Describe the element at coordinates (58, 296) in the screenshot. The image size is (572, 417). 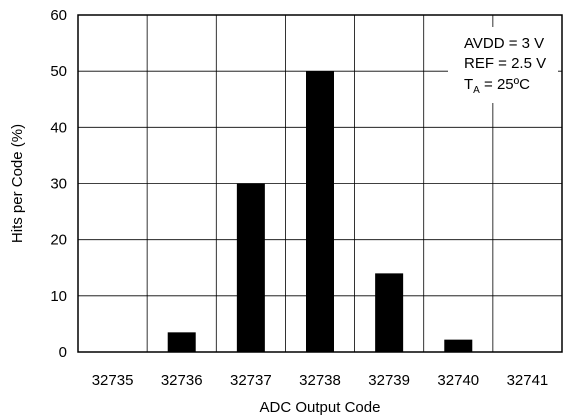
I see `y-tick-label: 10` at that location.